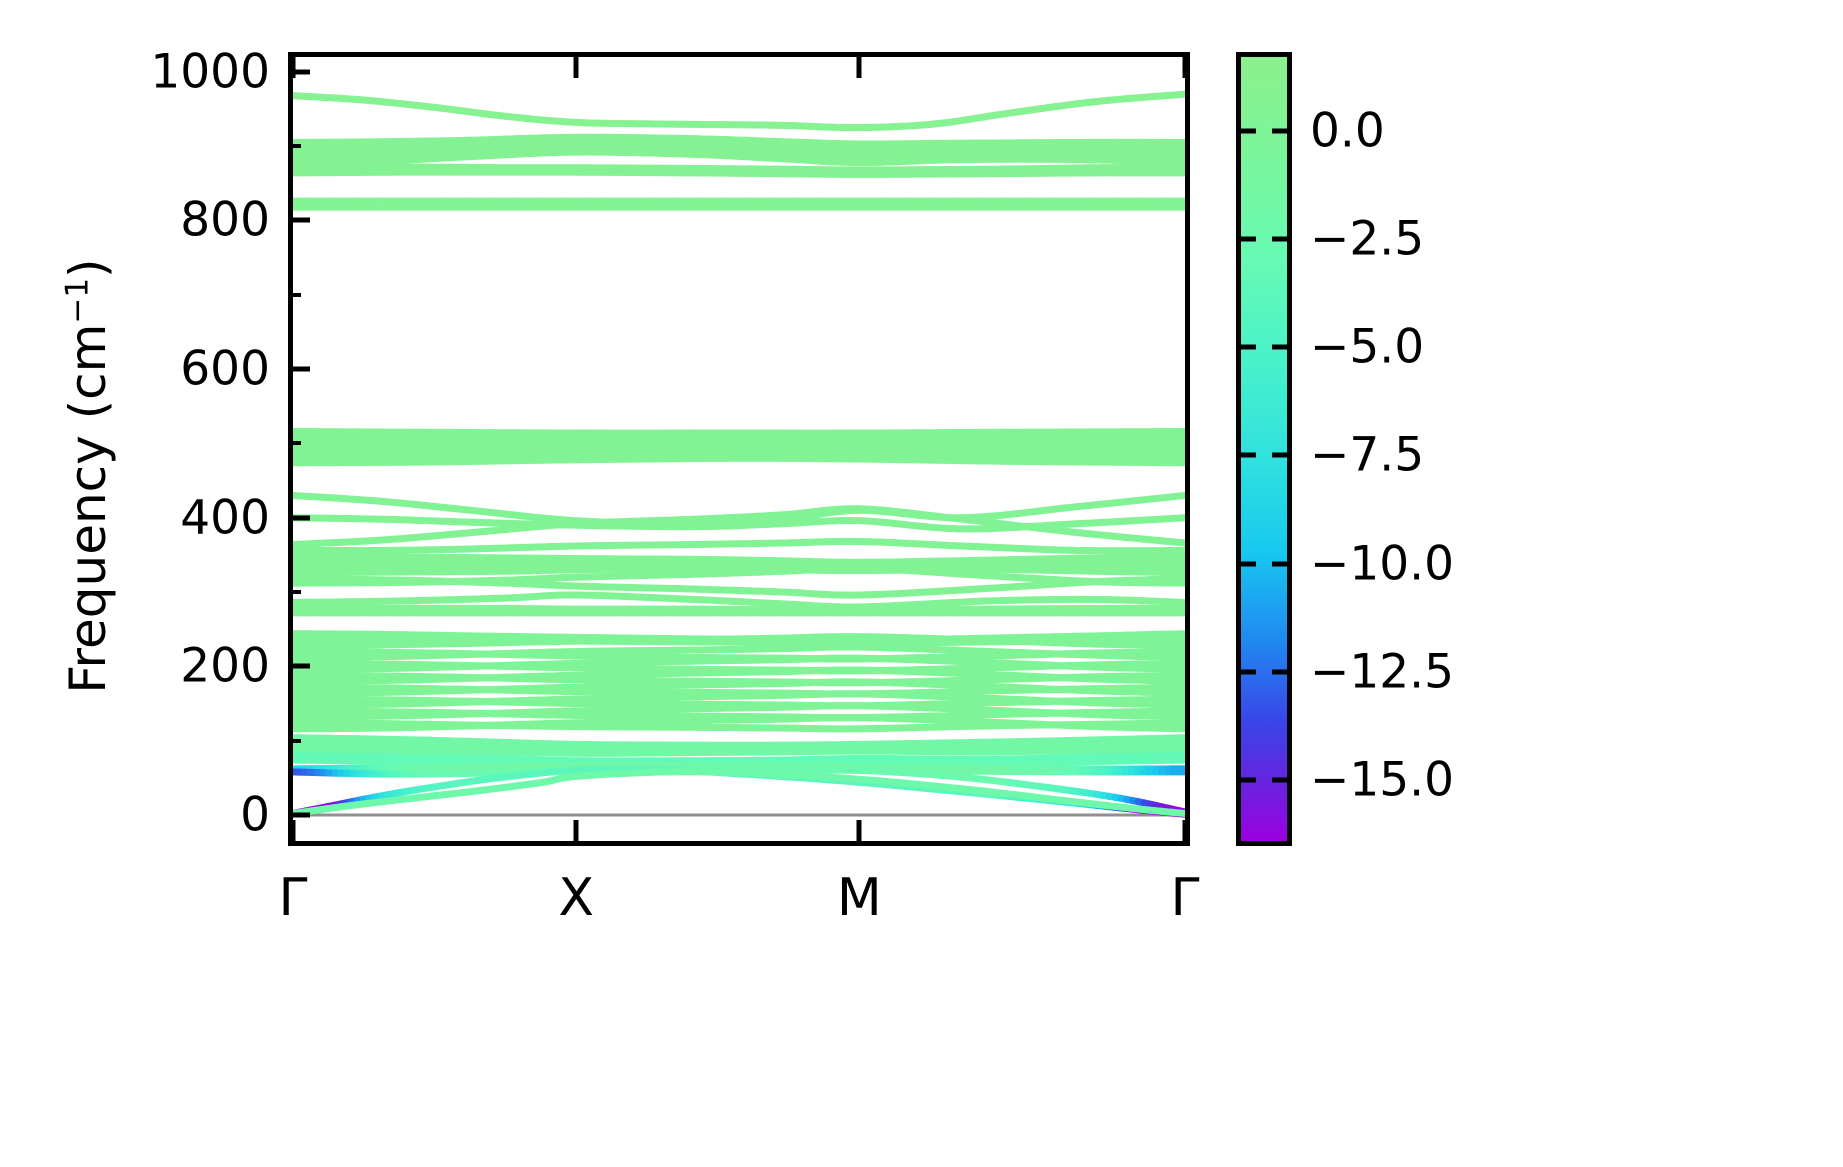  What do you see at coordinates (1382, 780) in the screenshot?
I see `colorbar-tick-label: −15.0` at bounding box center [1382, 780].